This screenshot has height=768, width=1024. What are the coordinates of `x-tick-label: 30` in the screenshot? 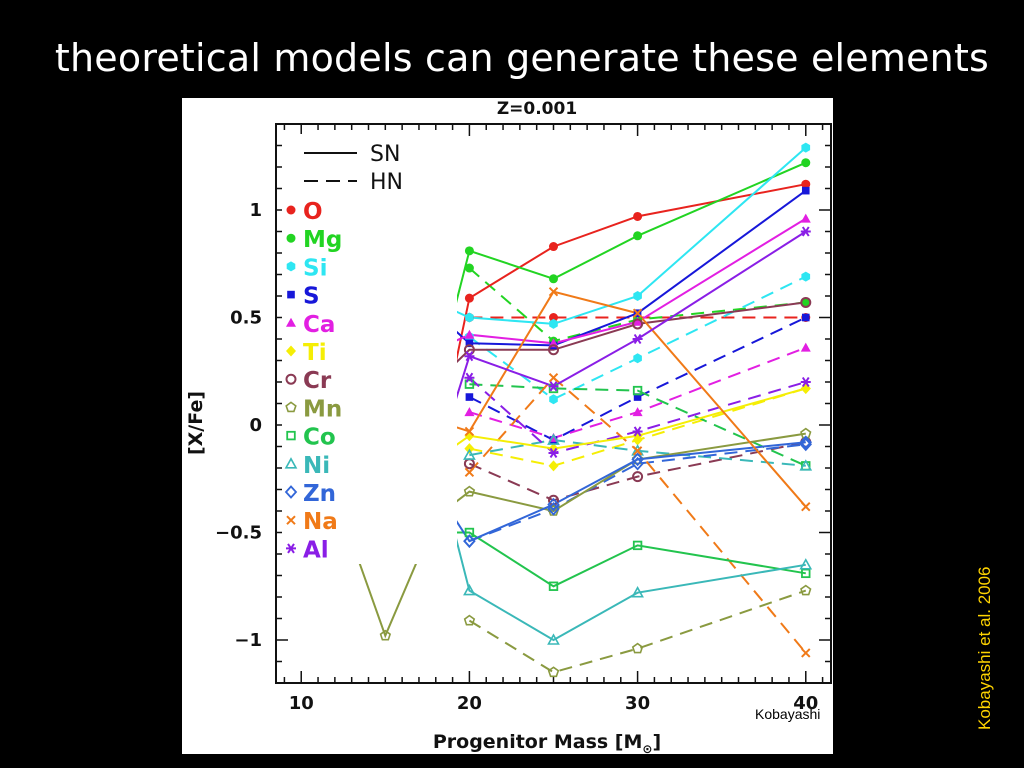 It's located at (637, 703).